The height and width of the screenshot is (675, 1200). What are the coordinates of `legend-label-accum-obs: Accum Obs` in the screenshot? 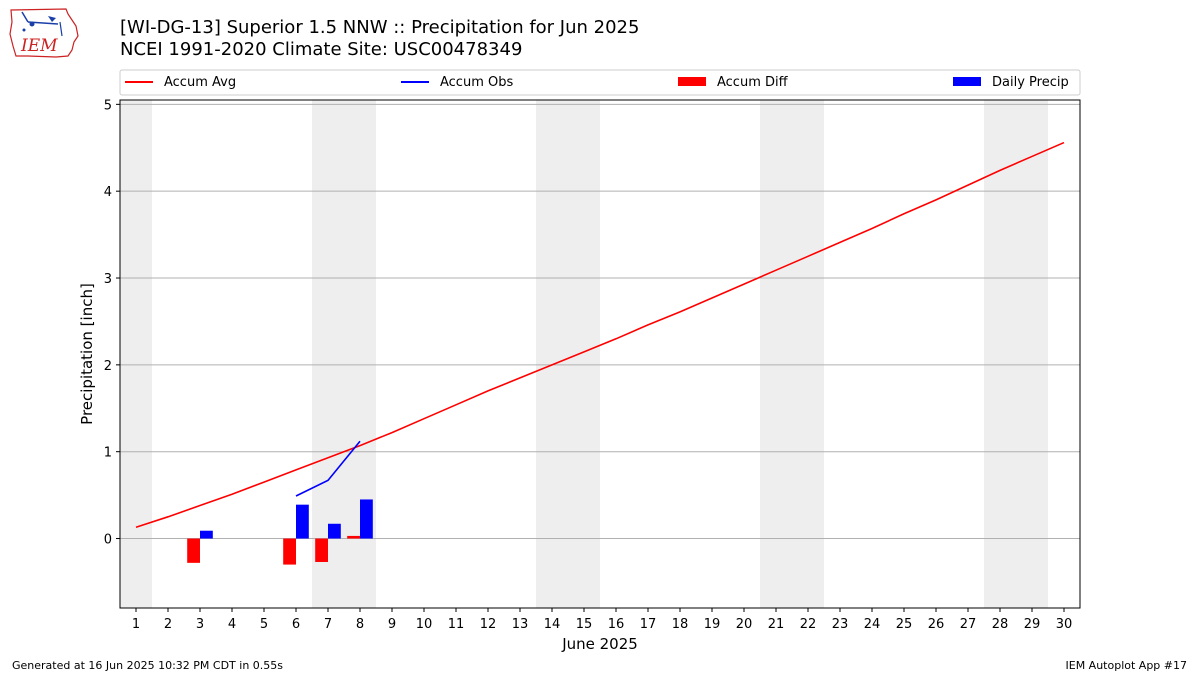 It's located at (476, 82).